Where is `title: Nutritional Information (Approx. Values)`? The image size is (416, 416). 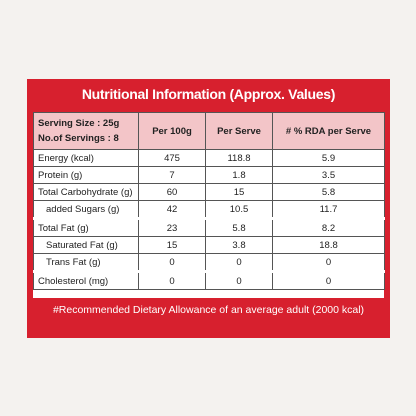 title: Nutritional Information (Approx. Values) is located at coordinates (208, 94).